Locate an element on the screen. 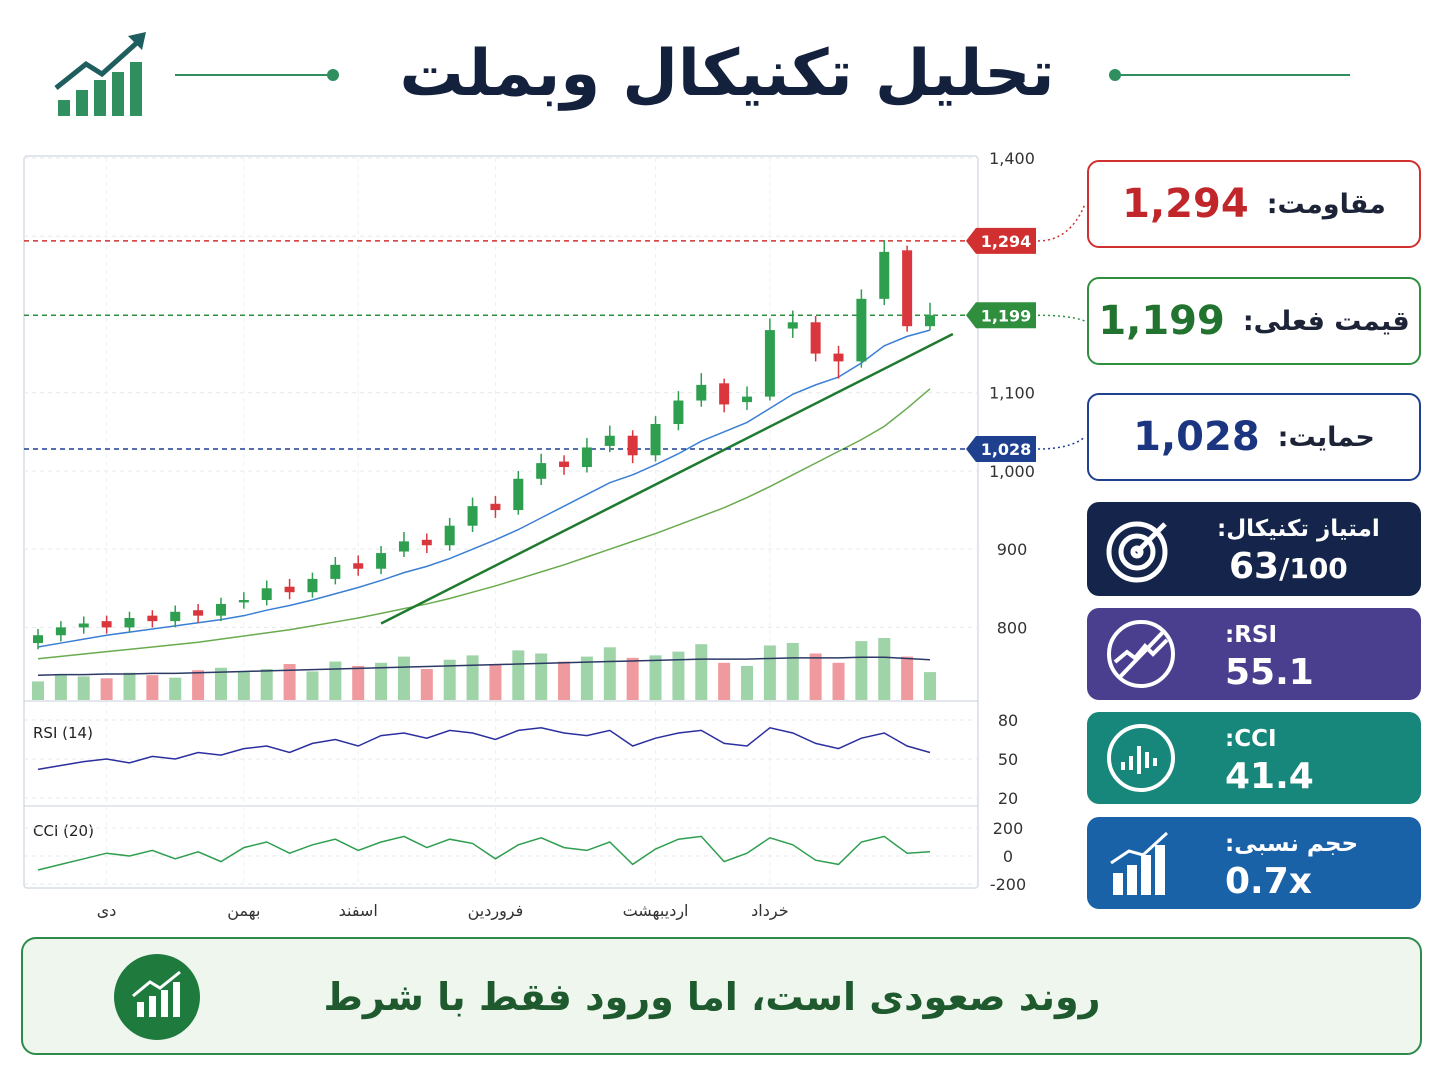  indicator-value: 0.7x is located at coordinates (1268, 881).